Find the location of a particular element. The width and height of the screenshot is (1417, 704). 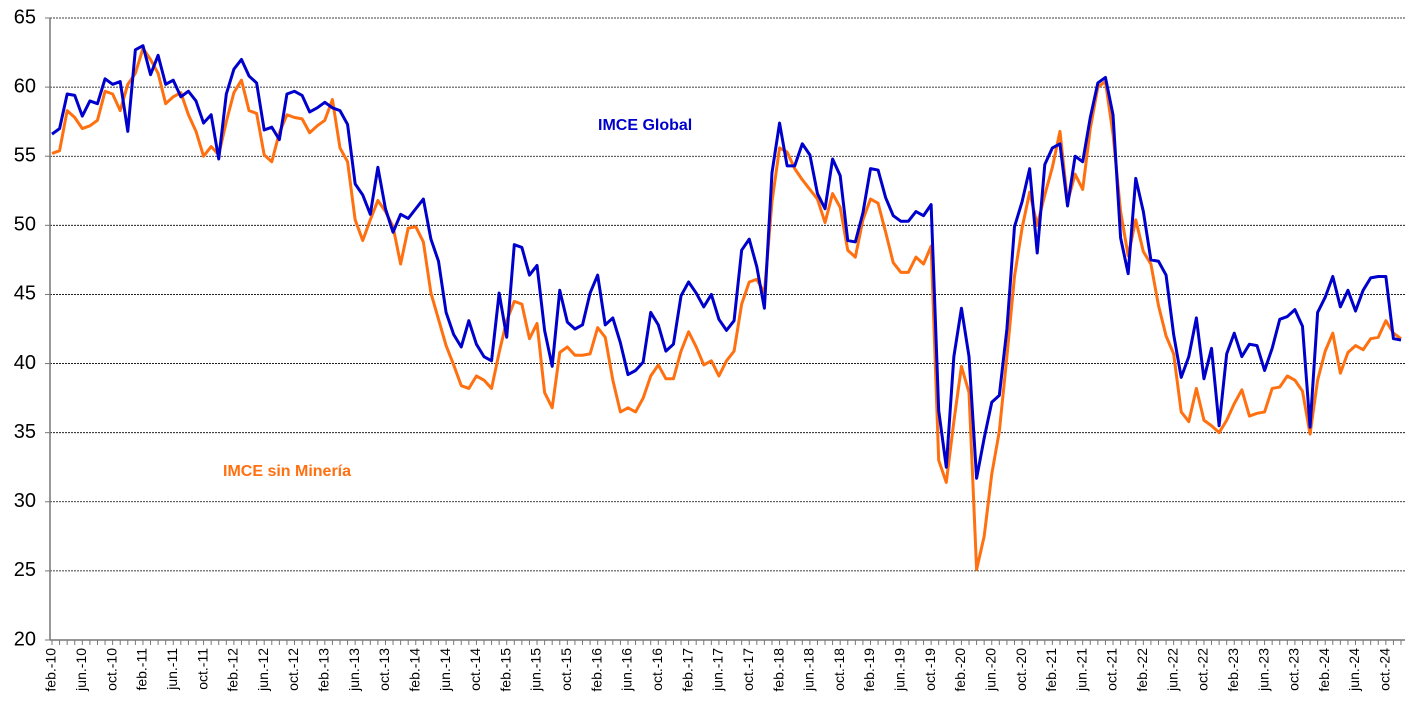

x-tick-label: oct.-24 is located at coordinates (1385, 669).